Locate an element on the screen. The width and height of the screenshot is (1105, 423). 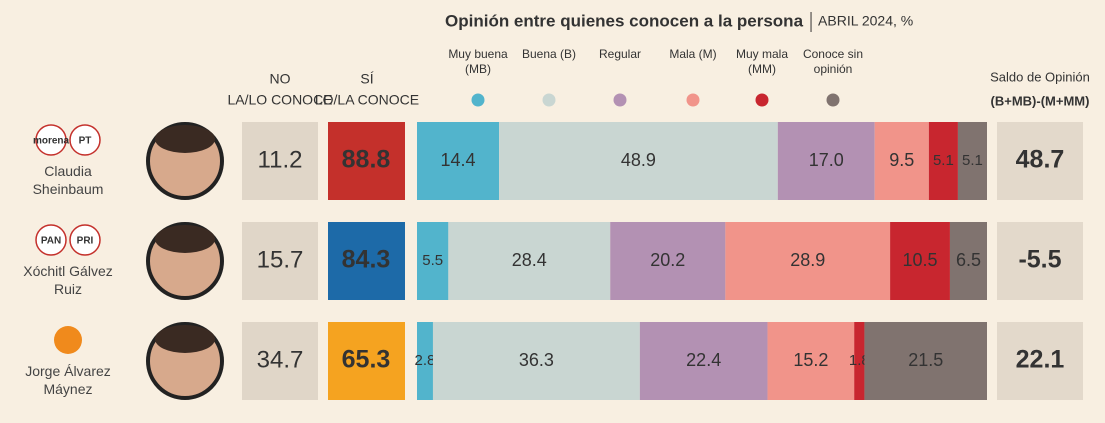
conoce-value: 84.3 is located at coordinates (366, 260).